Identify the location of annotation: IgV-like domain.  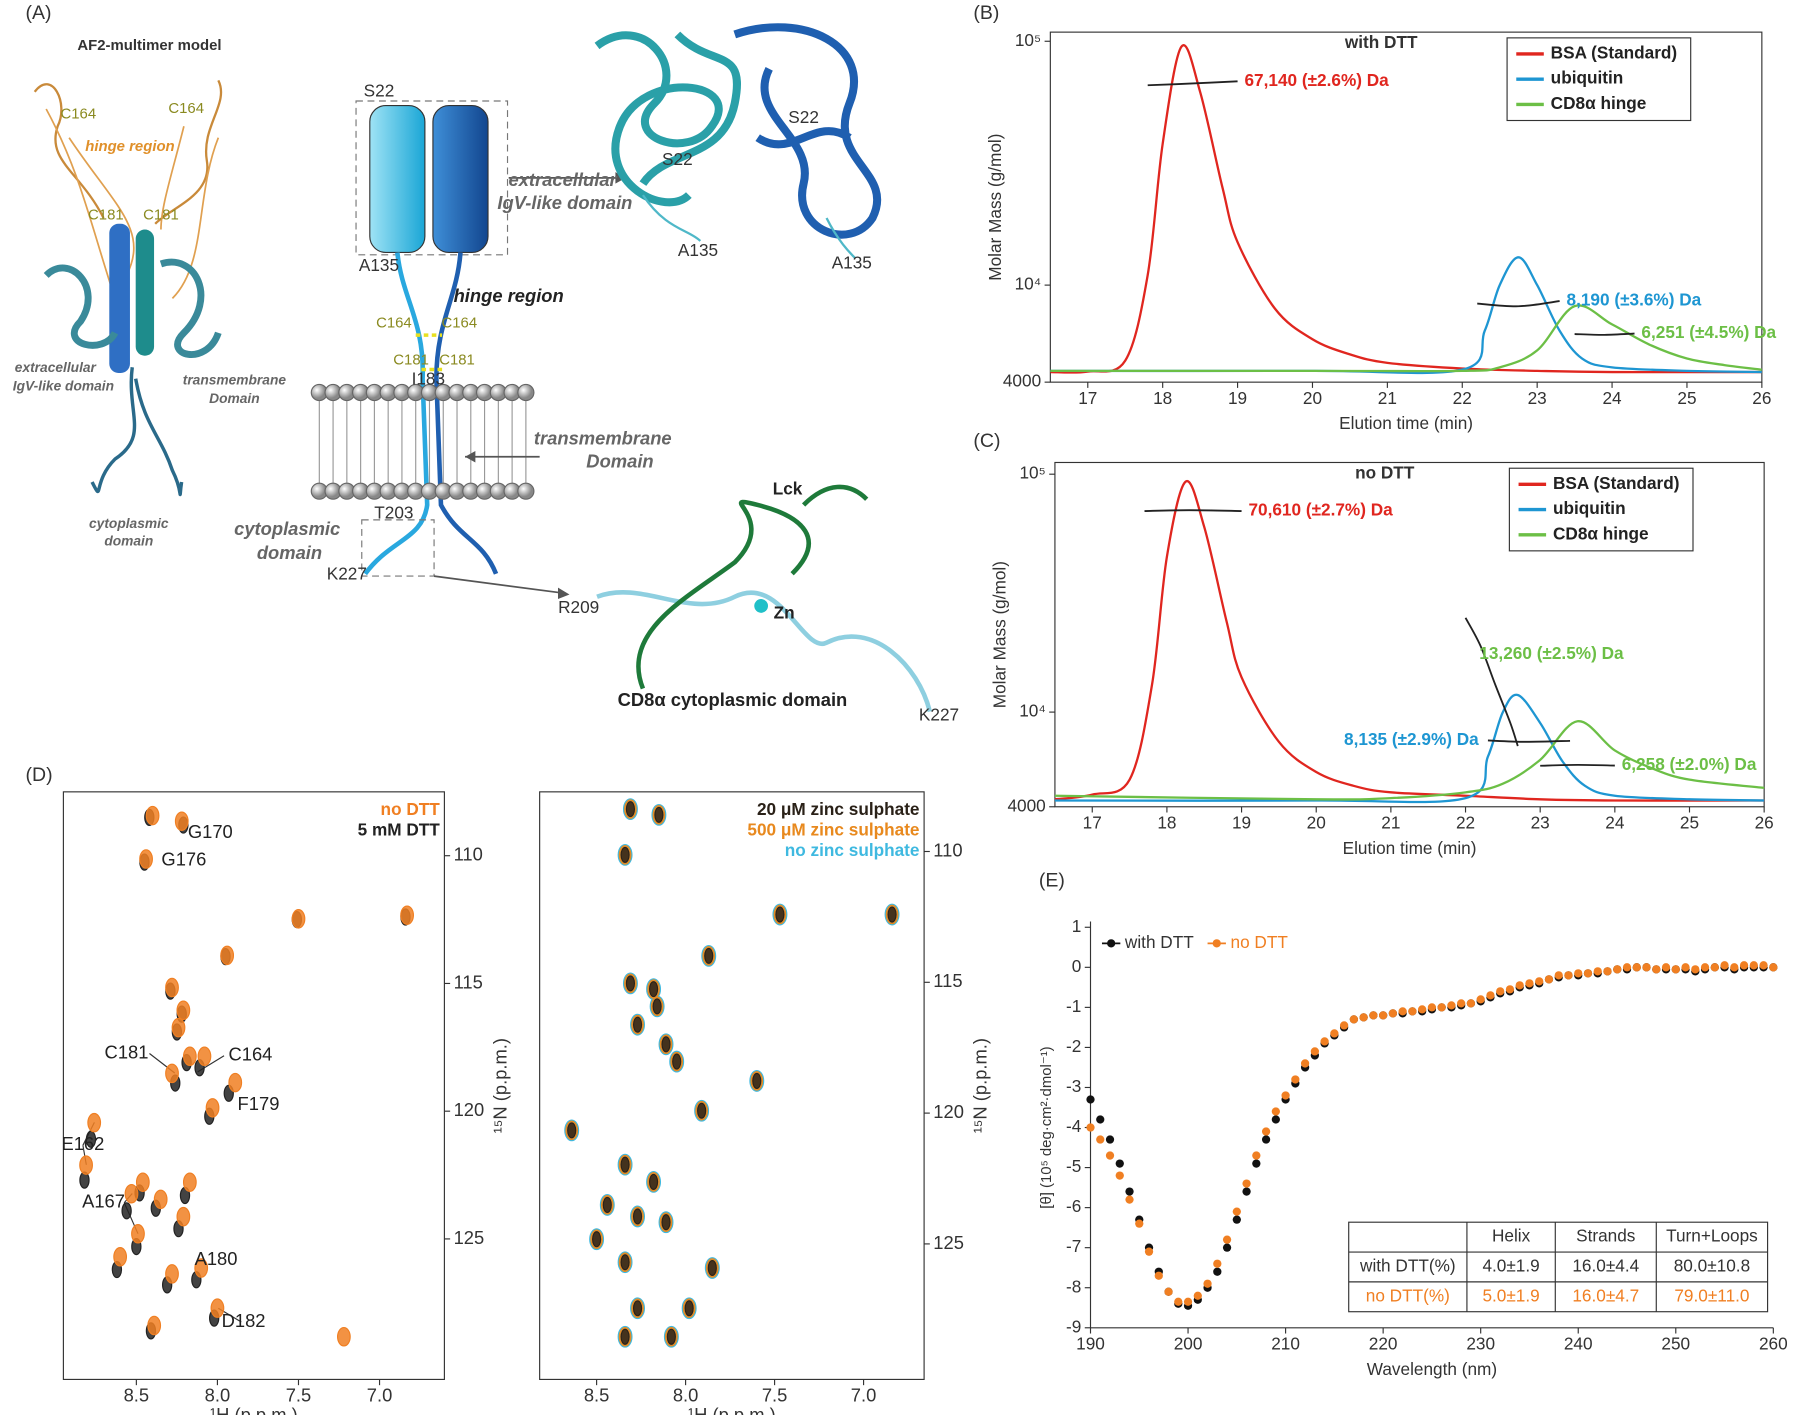
(63, 385).